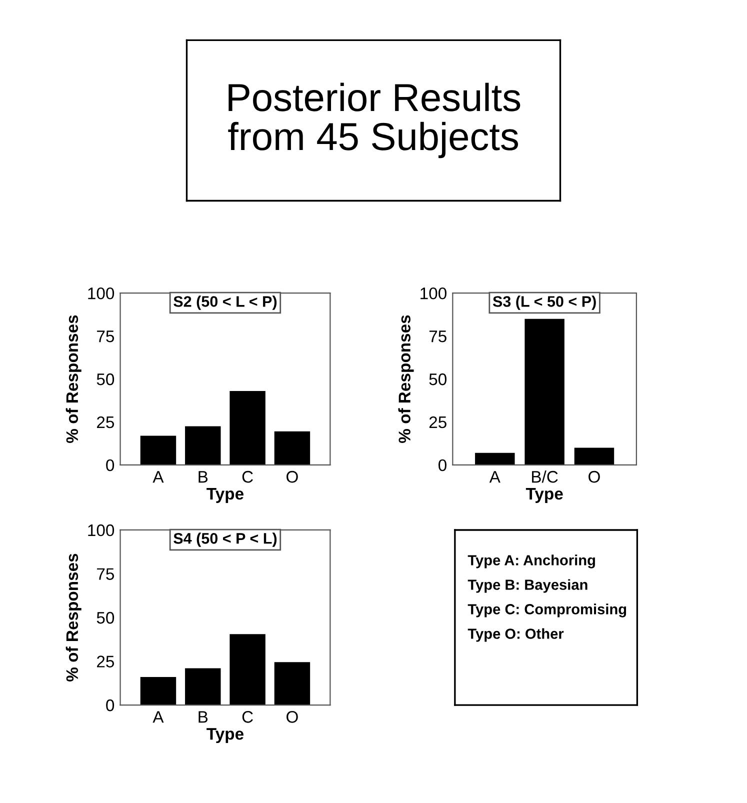 This screenshot has height=803, width=747. I want to click on x-tick-label: B/C, so click(545, 476).